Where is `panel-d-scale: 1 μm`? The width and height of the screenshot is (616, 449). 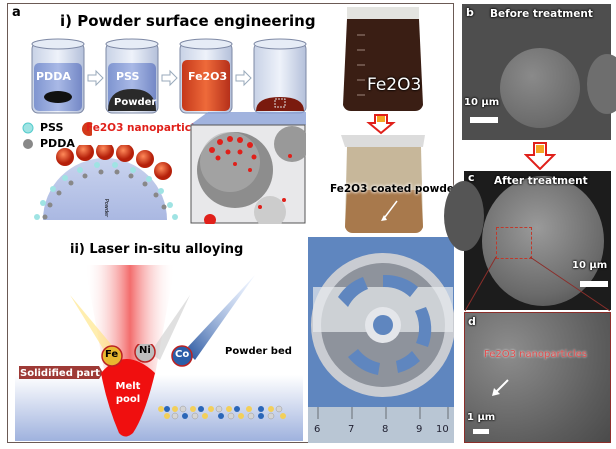
panel-d-scale: 1 μm is located at coordinates (481, 417).